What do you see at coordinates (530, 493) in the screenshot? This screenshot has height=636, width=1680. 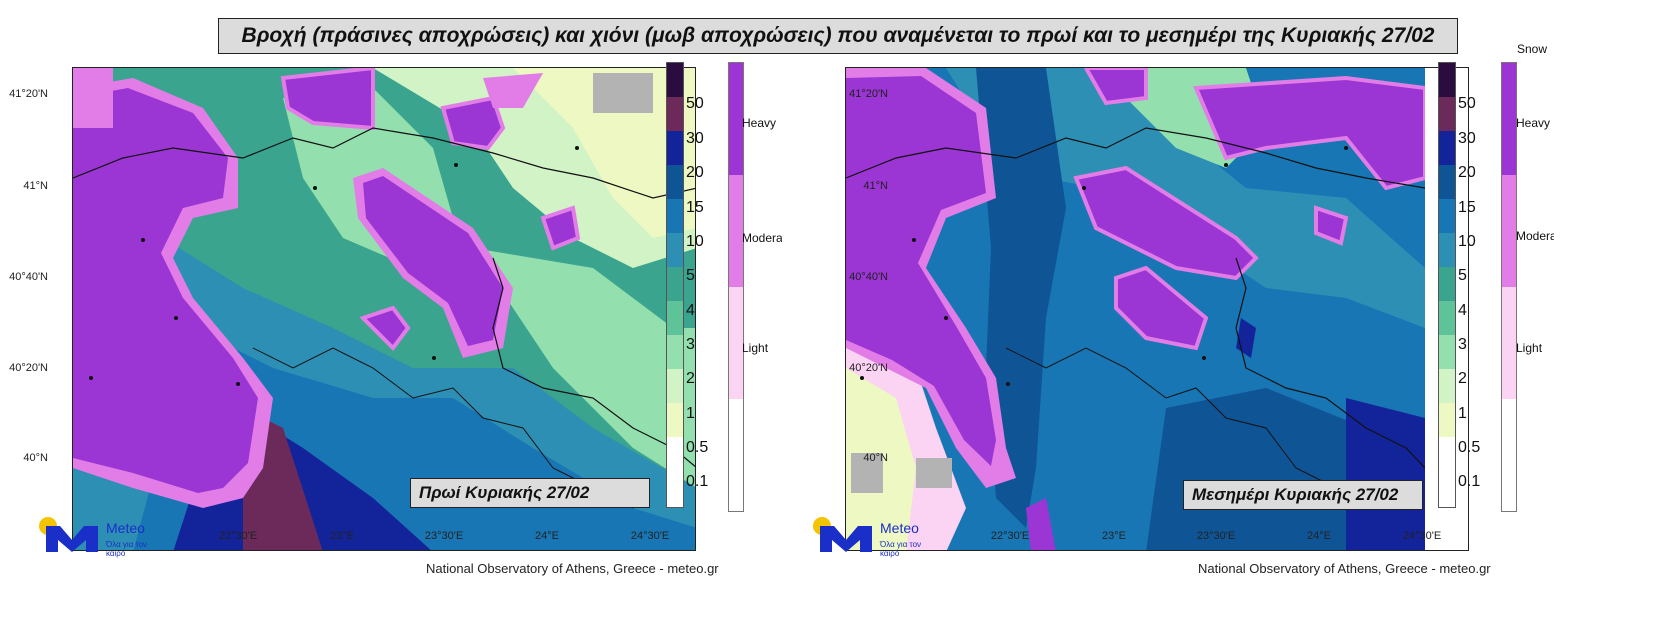 I see `panel-caption: Πρωί Κυριακής 27/02` at bounding box center [530, 493].